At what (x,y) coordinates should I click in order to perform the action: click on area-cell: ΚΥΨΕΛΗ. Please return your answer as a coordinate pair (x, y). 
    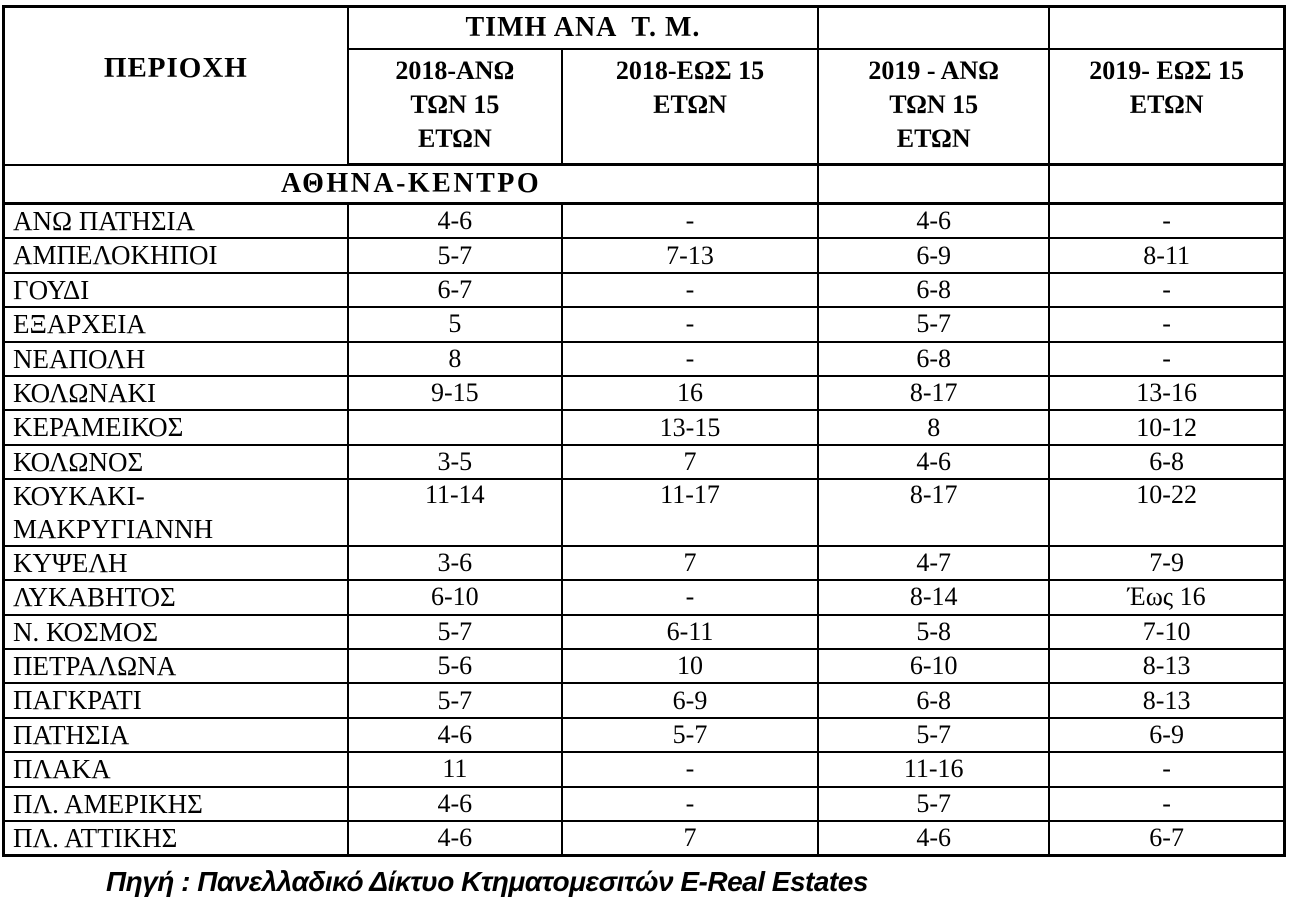
    Looking at the image, I should click on (175, 563).